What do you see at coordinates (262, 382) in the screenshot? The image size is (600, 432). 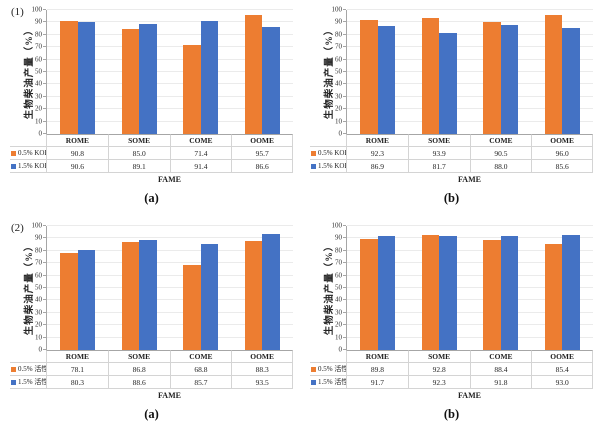 I see `value-cell: 93.5` at bounding box center [262, 382].